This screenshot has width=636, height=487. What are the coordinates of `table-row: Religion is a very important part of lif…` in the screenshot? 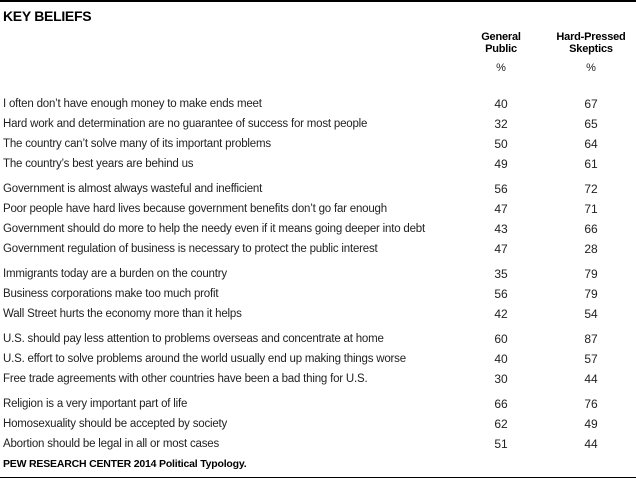 It's located at (318, 404).